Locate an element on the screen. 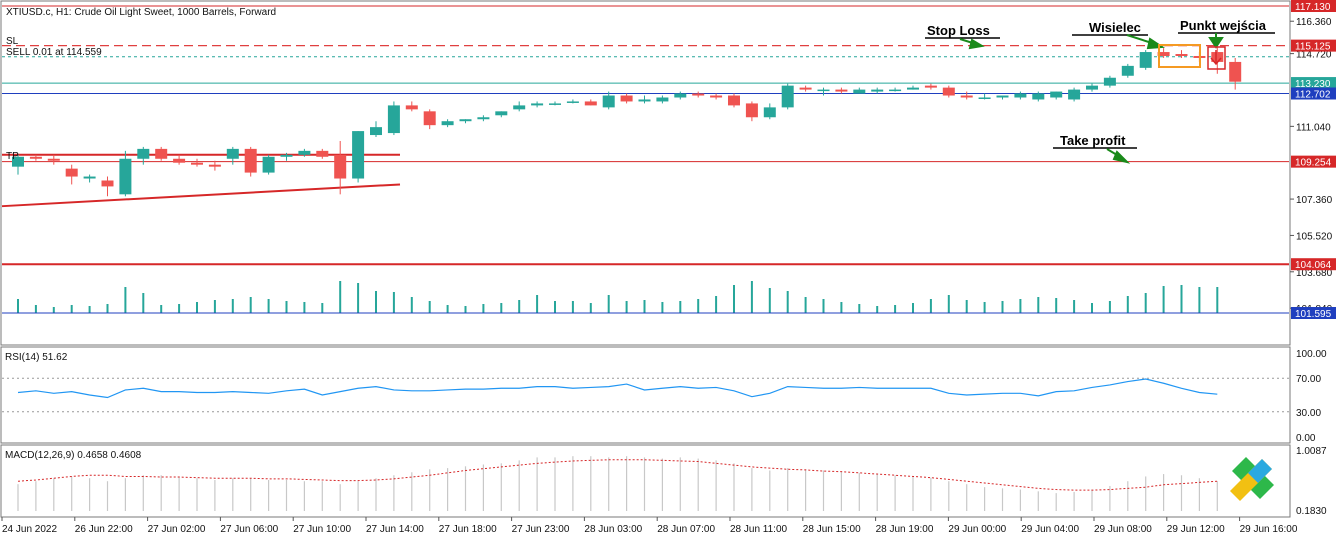  price-tag-label: 109.254 is located at coordinates (1313, 163).